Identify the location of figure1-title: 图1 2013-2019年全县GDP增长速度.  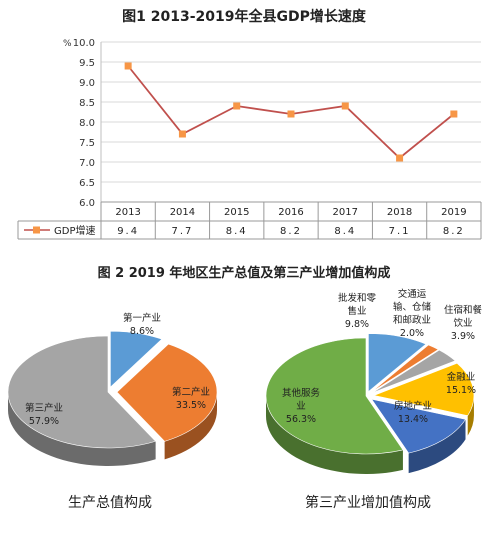
(244, 17).